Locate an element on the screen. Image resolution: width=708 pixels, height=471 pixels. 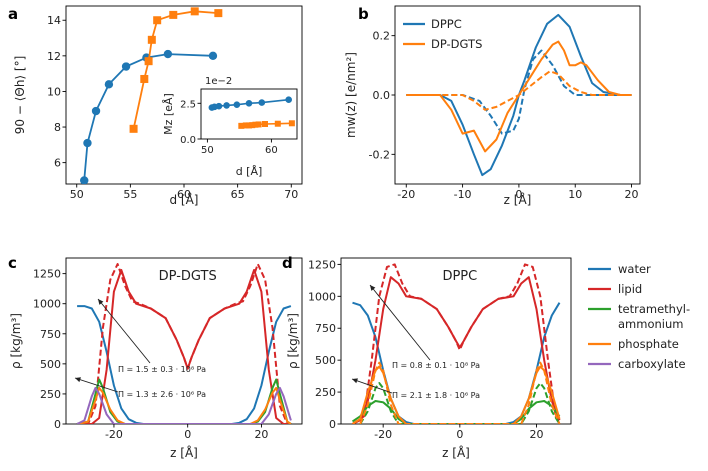
axes-c: -20 0 20 0 250 500 750 1000 1250 is located at coordinates (168, 349).